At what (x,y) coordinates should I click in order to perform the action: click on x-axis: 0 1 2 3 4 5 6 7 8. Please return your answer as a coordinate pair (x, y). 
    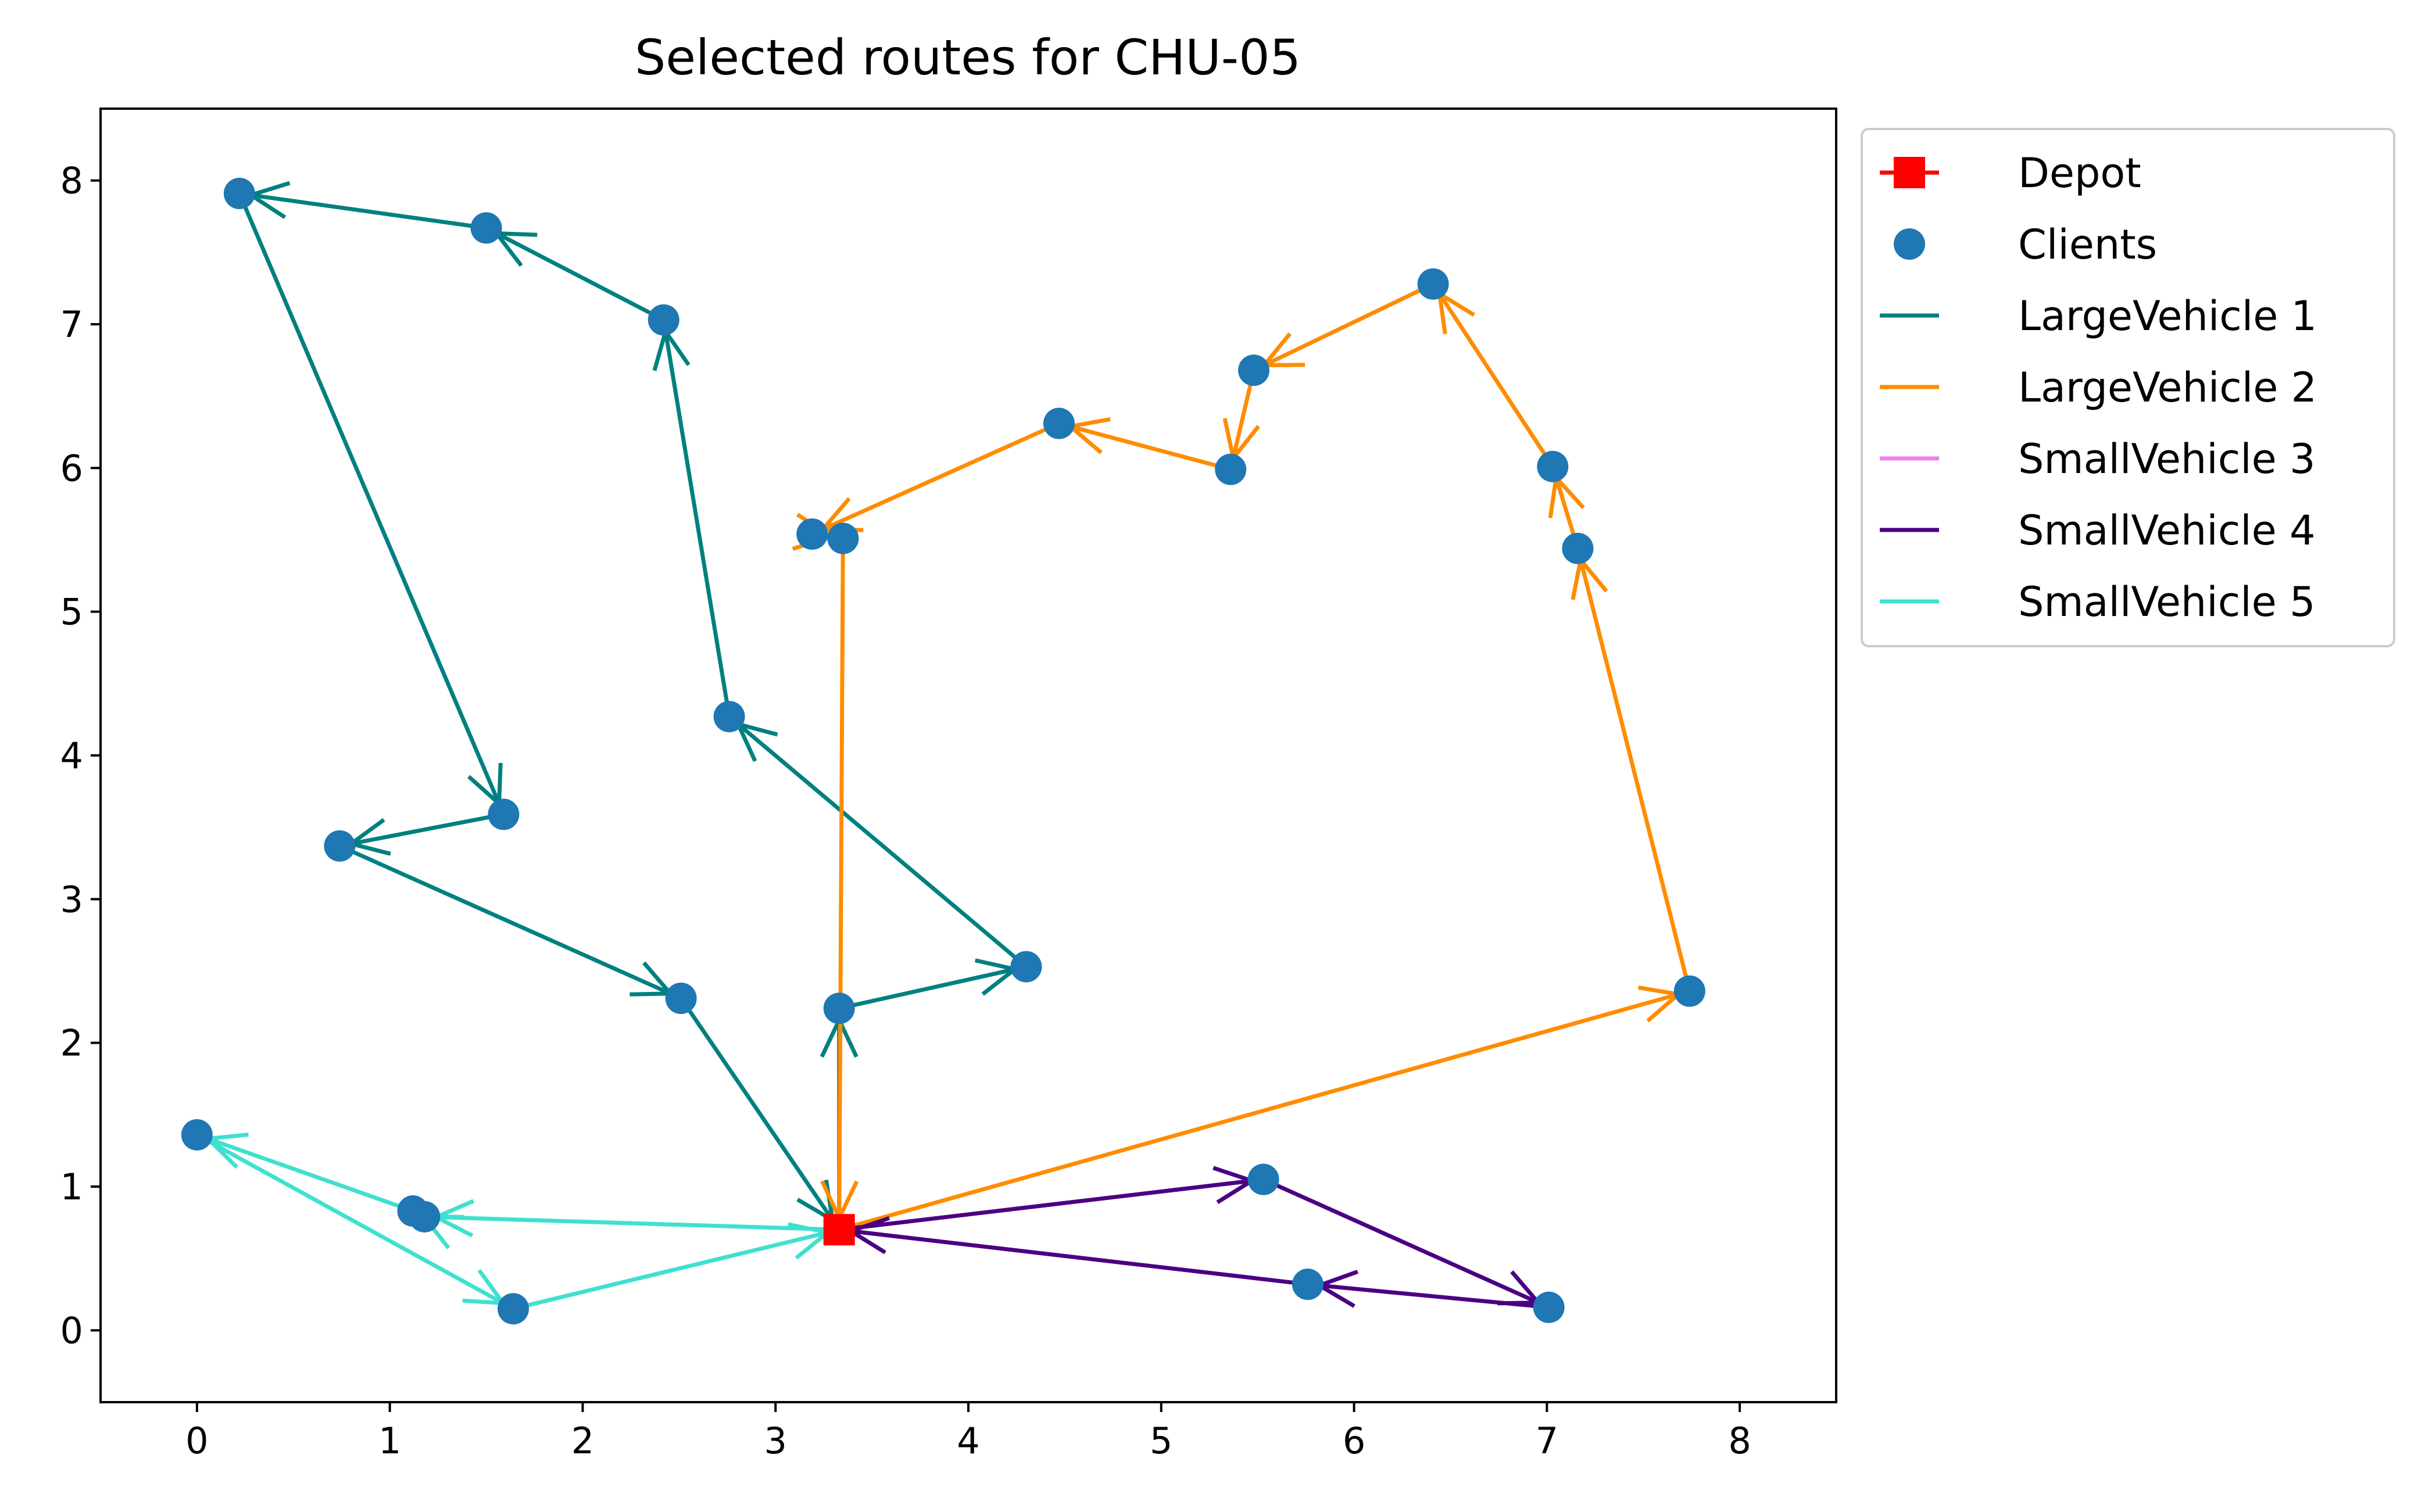
    Looking at the image, I should click on (968, 1432).